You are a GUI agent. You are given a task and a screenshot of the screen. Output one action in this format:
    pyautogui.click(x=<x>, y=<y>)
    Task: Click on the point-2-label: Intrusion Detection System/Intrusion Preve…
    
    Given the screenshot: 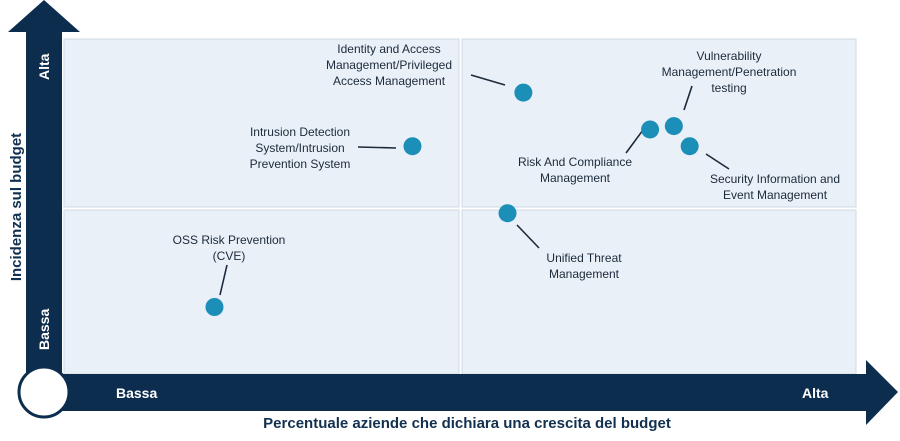 What is the action you would take?
    pyautogui.click(x=300, y=148)
    